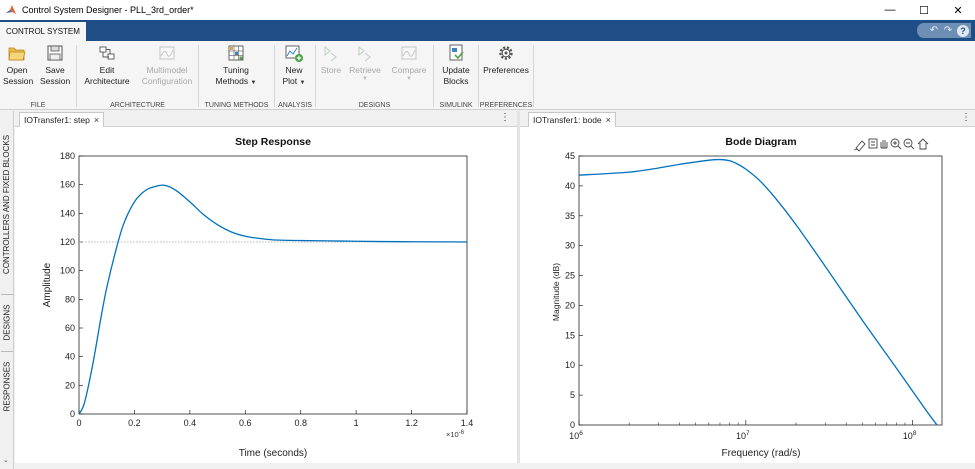 The width and height of the screenshot is (975, 469). Describe the element at coordinates (67, 156) in the screenshot. I see `step-y-tick-label: 180` at that location.